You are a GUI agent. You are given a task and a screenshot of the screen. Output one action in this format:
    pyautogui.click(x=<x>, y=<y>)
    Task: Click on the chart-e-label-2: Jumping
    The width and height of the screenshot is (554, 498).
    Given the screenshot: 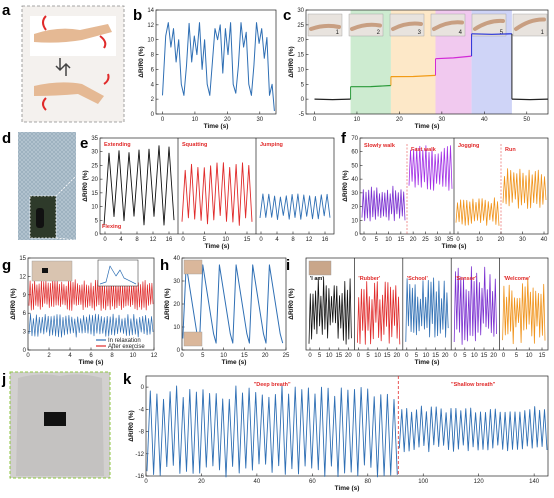 What is the action you would take?
    pyautogui.click(x=271, y=145)
    